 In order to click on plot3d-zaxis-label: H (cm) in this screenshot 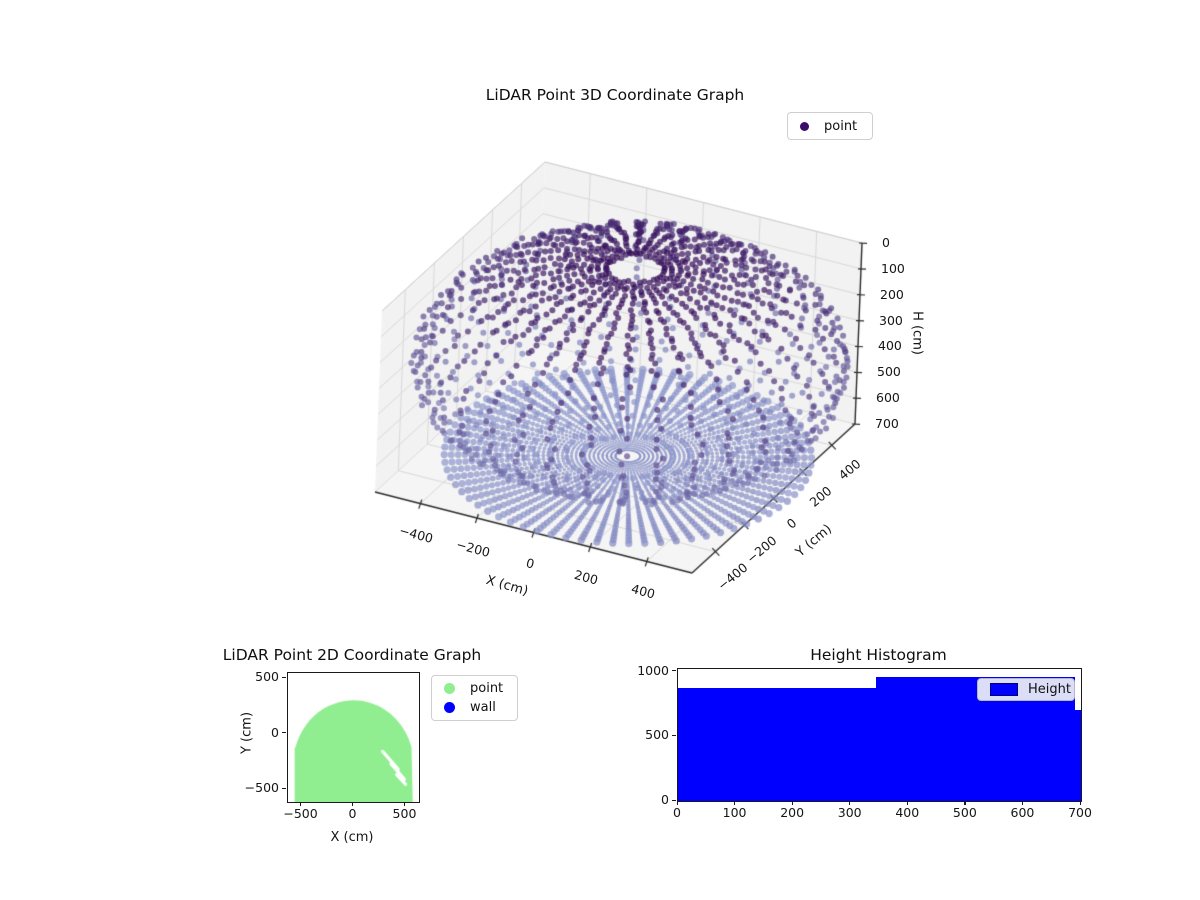, I will do `click(917, 333)`.